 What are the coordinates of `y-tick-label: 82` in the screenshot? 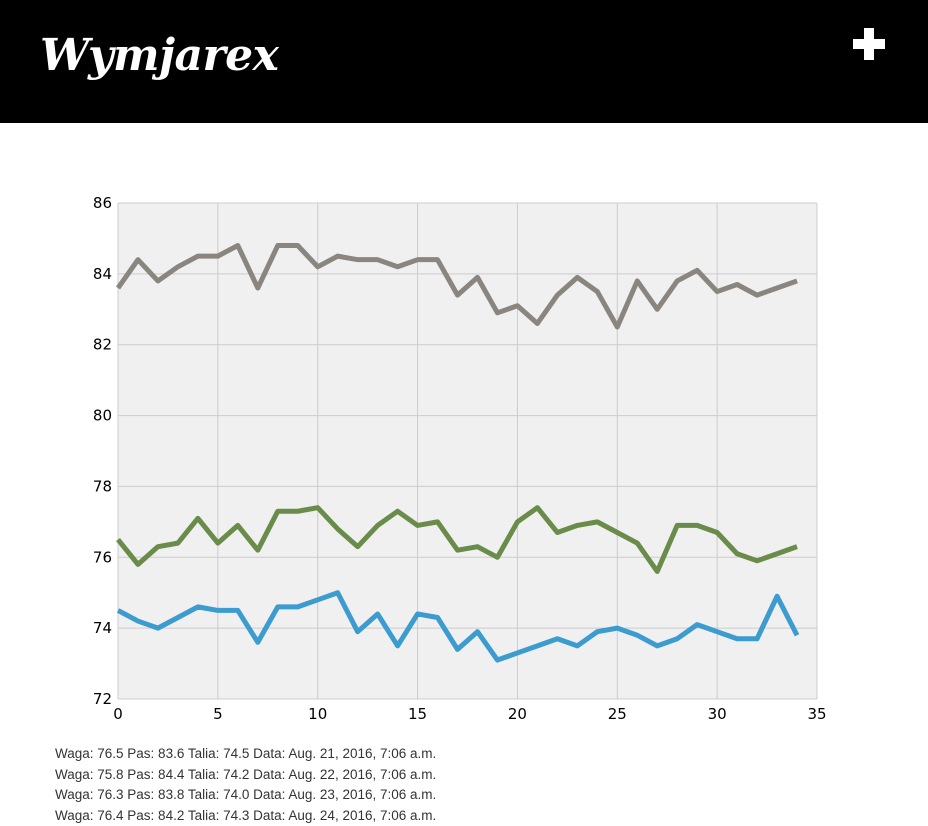 It's located at (102, 345).